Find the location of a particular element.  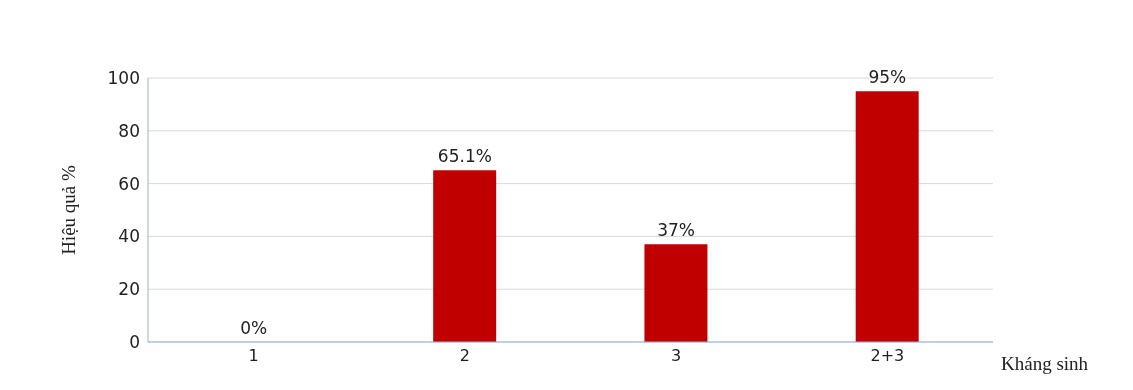

x-tick-label: 3 is located at coordinates (676, 356).